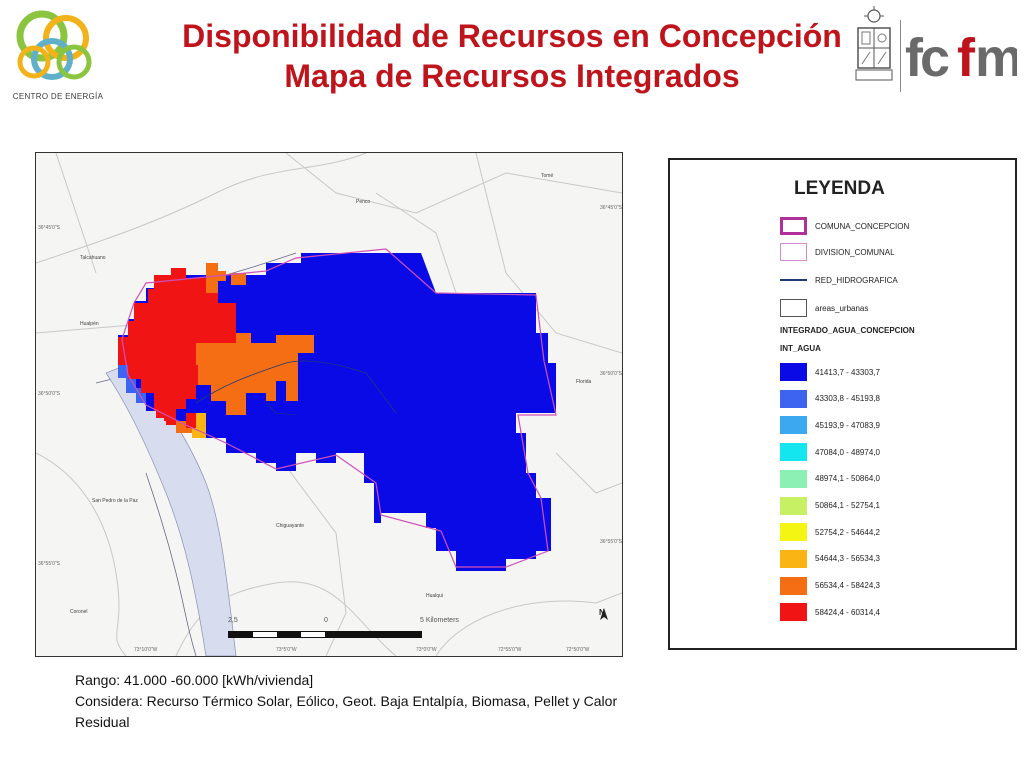 This screenshot has height=768, width=1024. What do you see at coordinates (146, 650) in the screenshot?
I see `coord-label: 73°10'0"W` at bounding box center [146, 650].